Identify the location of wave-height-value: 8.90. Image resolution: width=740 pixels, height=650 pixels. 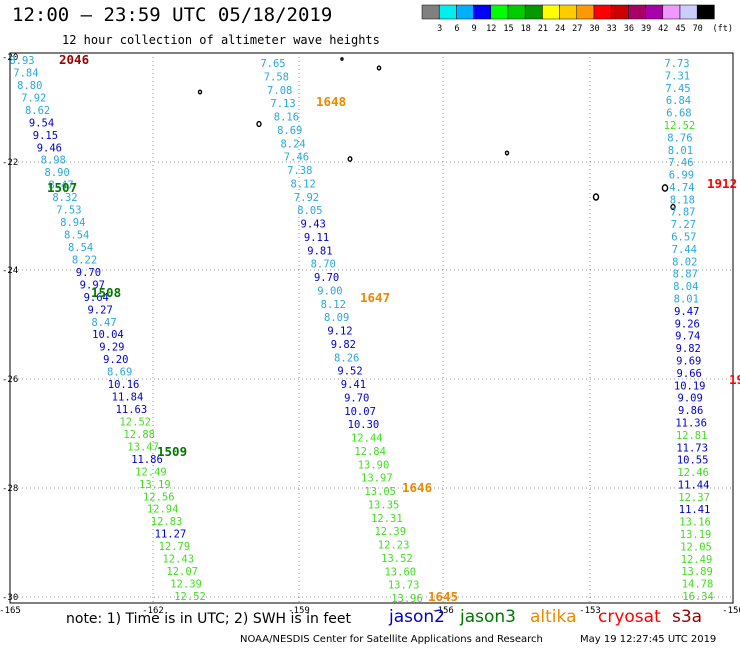
(57, 173).